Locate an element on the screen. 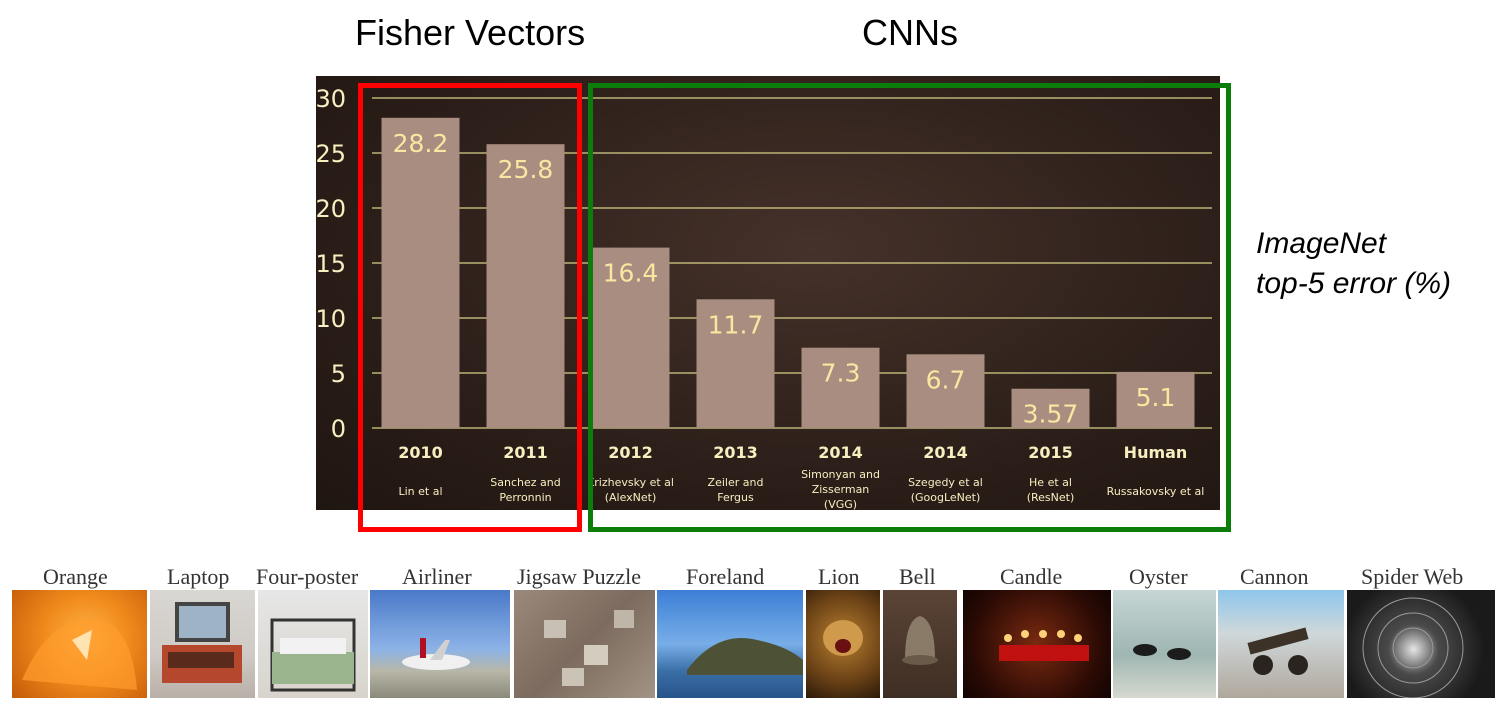 The image size is (1498, 704). thumb-label-bell: Bell is located at coordinates (917, 576).